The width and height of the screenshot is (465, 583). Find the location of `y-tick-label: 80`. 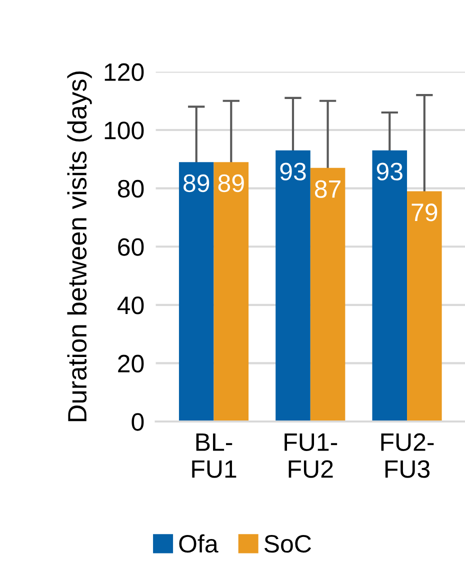

y-tick-label: 80 is located at coordinates (131, 189).